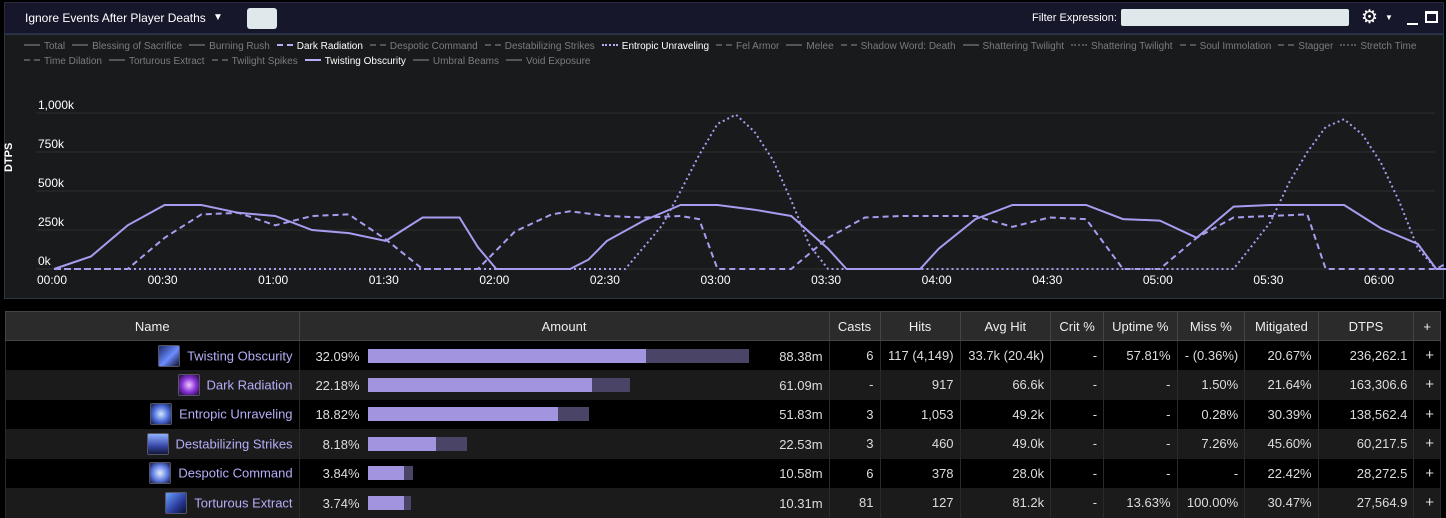 The image size is (1446, 518). What do you see at coordinates (355, 61) in the screenshot?
I see `legend-item: Twisting Obscurity` at bounding box center [355, 61].